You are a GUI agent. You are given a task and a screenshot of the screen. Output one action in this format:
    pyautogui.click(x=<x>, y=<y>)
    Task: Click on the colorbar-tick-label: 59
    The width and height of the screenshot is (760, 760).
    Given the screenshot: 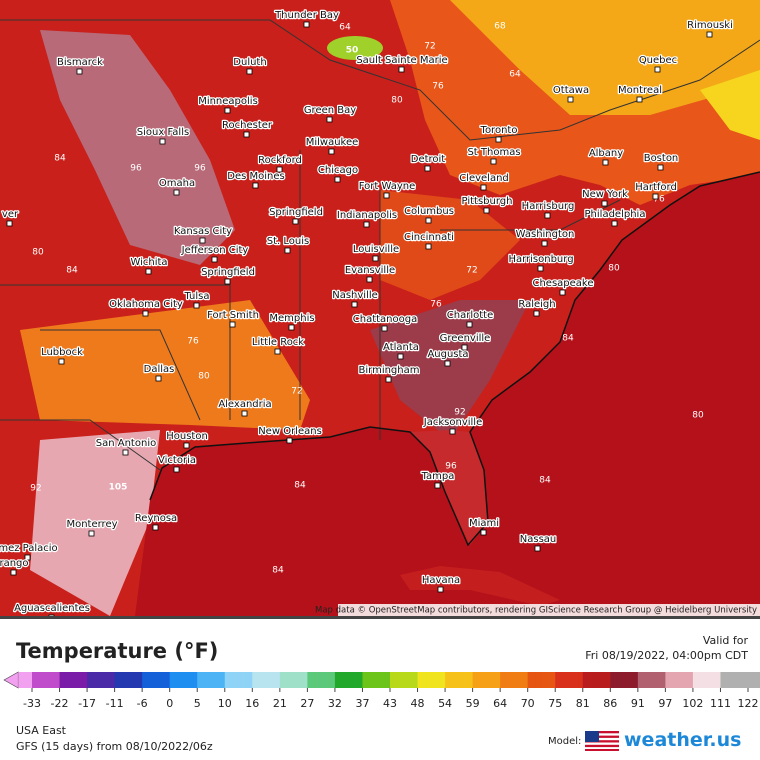 What is the action you would take?
    pyautogui.click(x=473, y=703)
    